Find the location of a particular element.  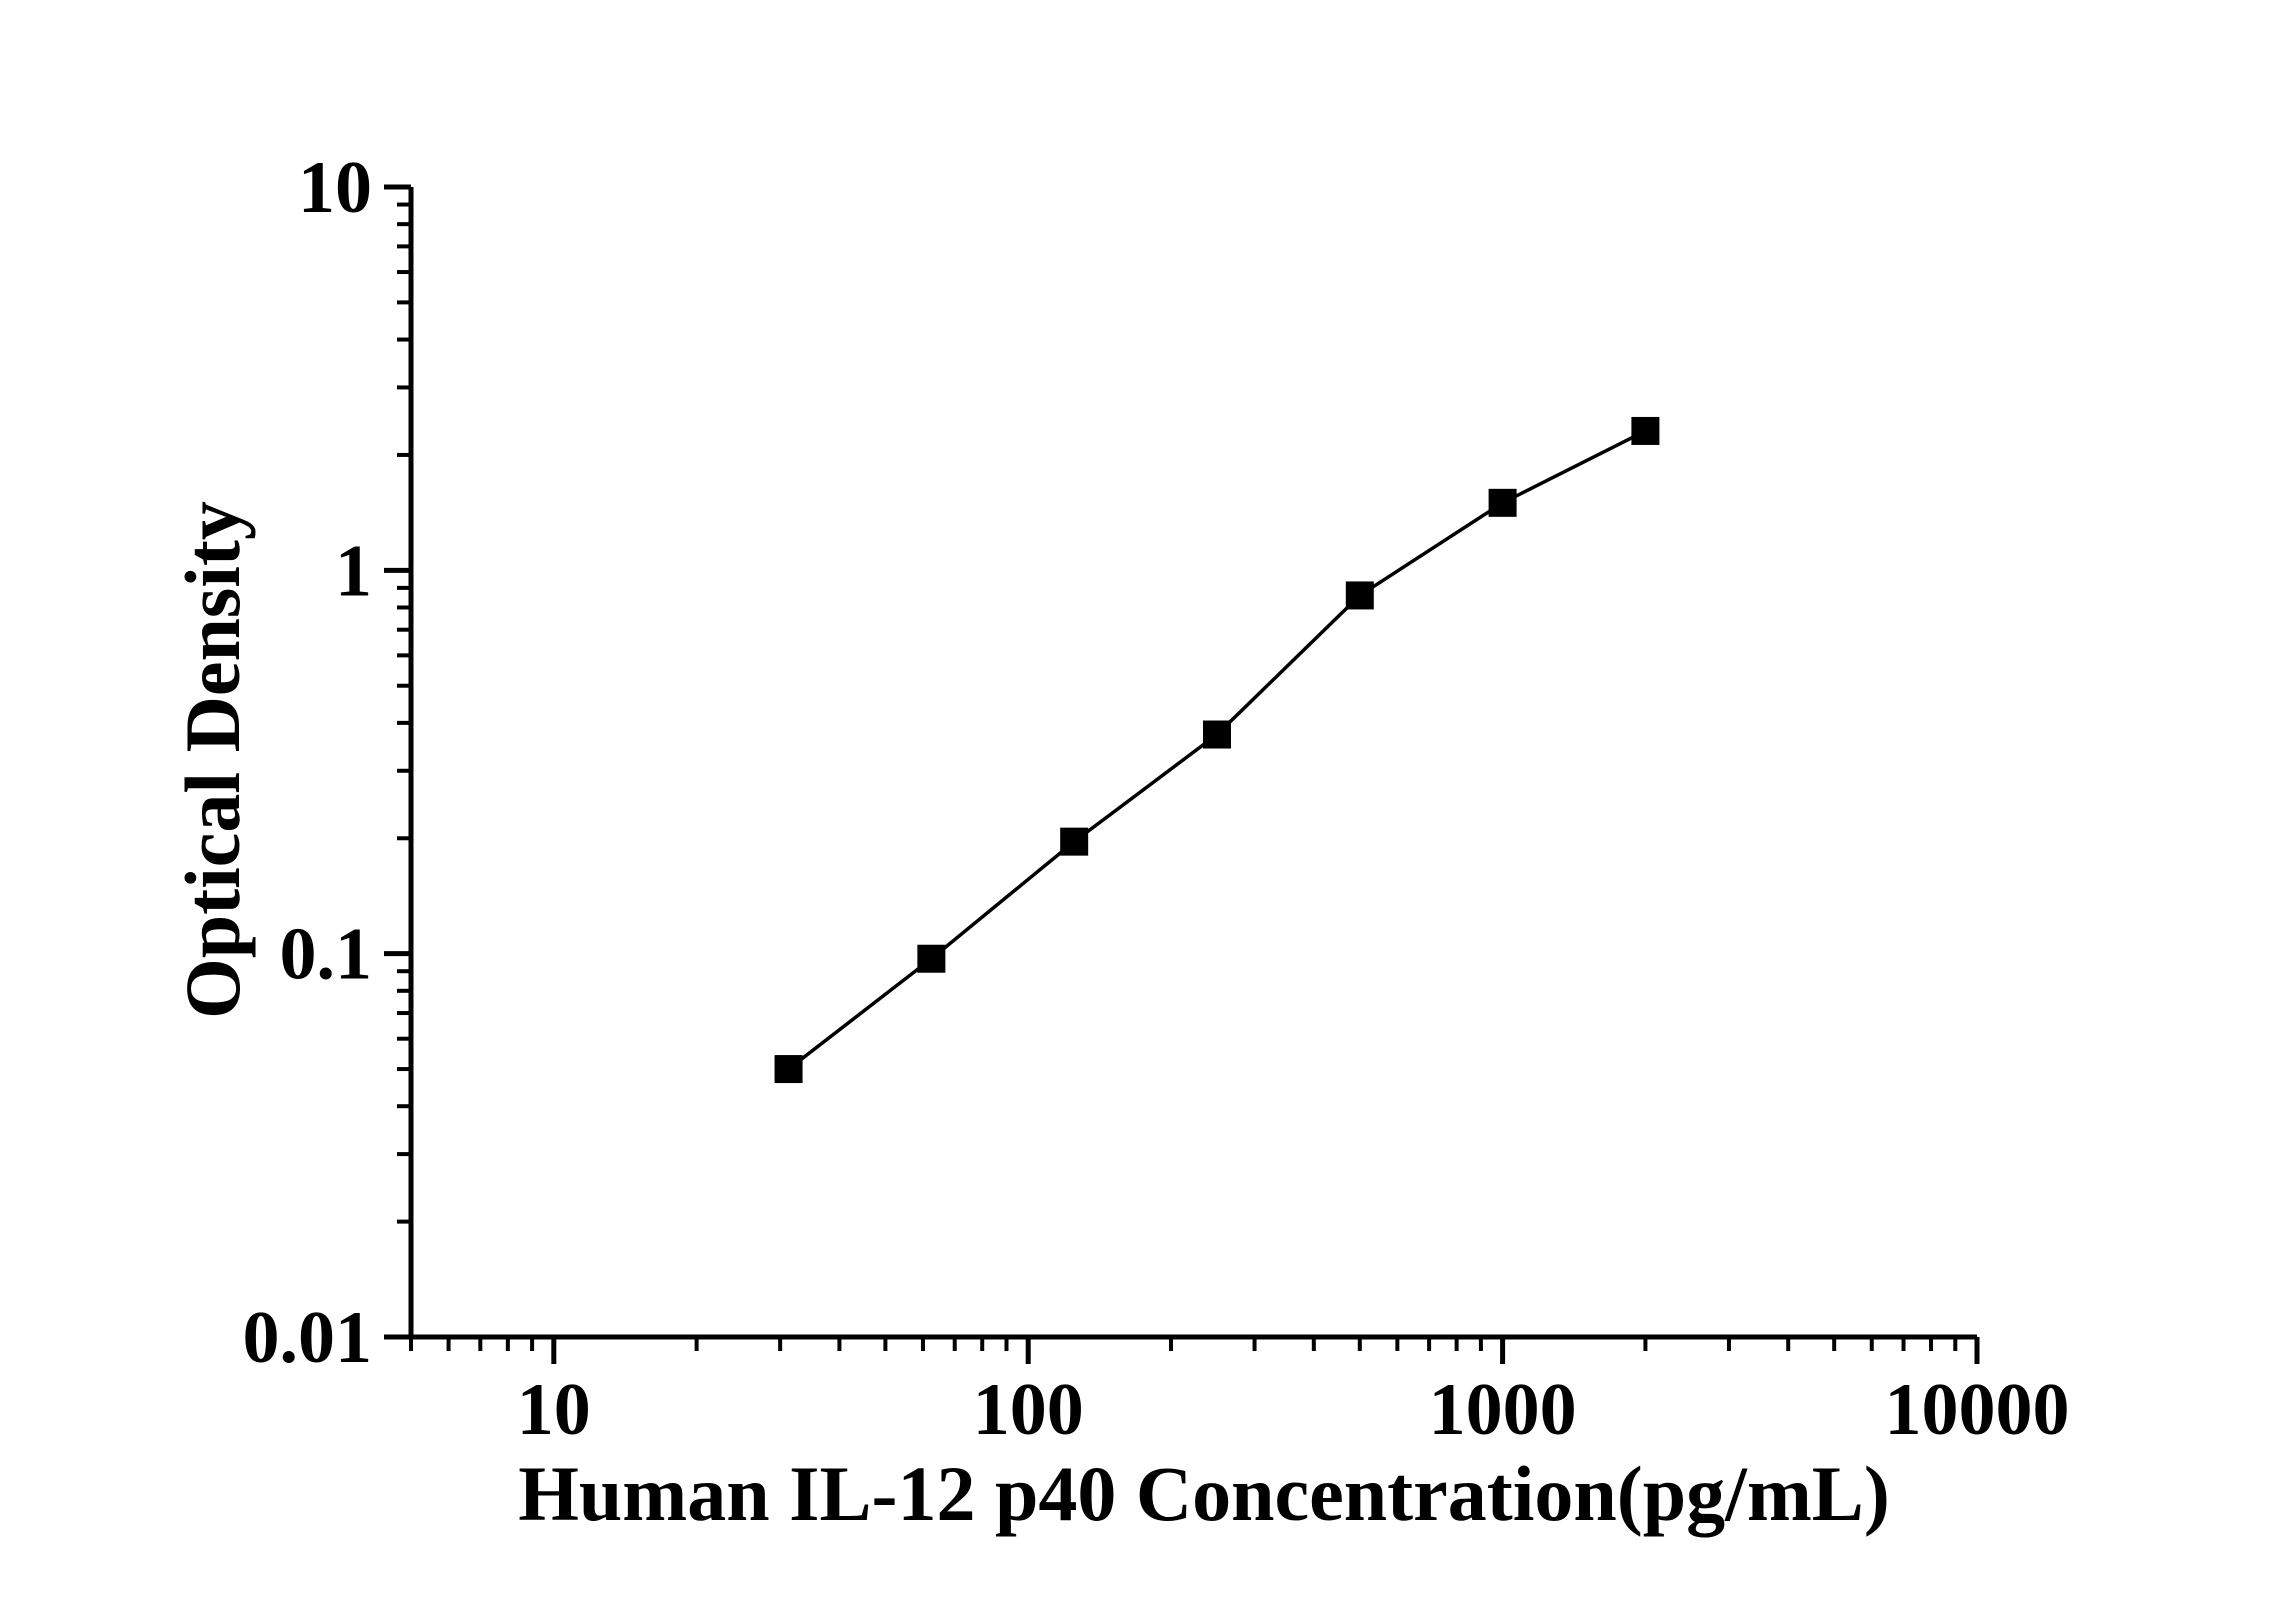

x-tick-label: 10 is located at coordinates (554, 1410).